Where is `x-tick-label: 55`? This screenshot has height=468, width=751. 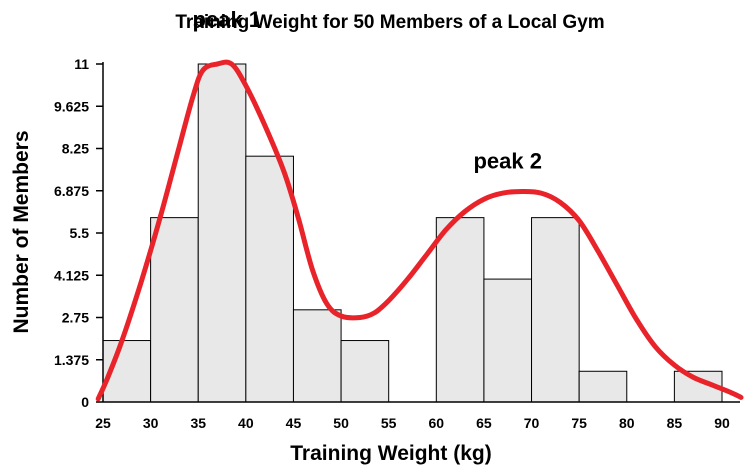 x-tick-label: 55 is located at coordinates (389, 423).